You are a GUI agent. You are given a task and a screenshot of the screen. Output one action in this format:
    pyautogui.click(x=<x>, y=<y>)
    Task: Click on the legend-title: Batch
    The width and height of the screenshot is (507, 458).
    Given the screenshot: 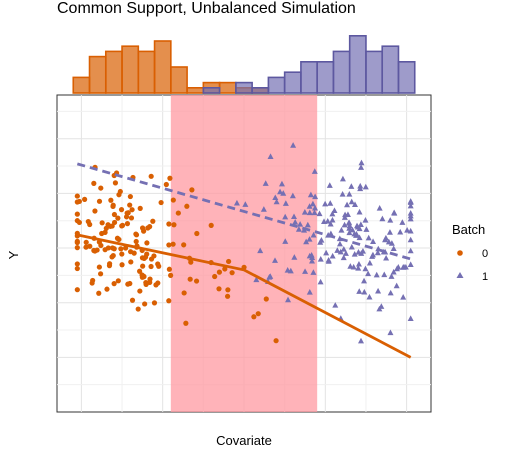 What is the action you would take?
    pyautogui.click(x=468, y=229)
    